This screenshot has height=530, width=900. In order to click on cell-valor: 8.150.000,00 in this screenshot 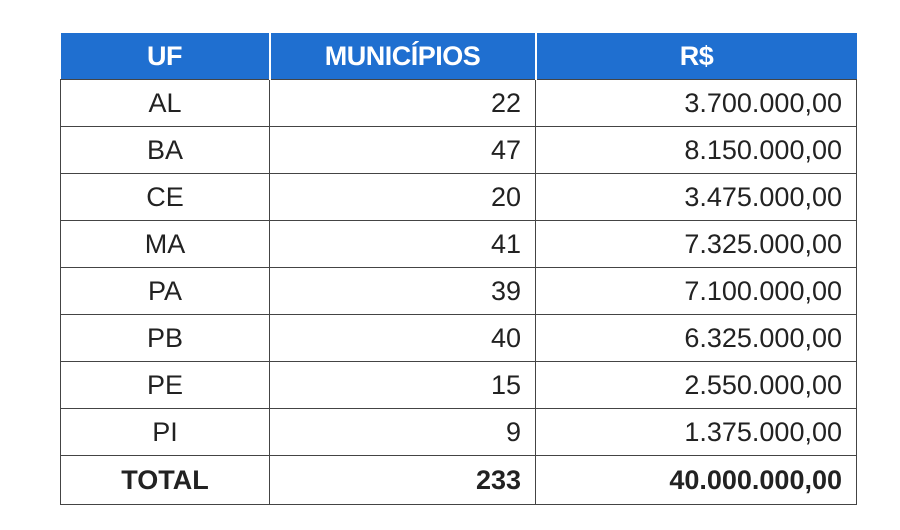, I will do `click(696, 150)`.